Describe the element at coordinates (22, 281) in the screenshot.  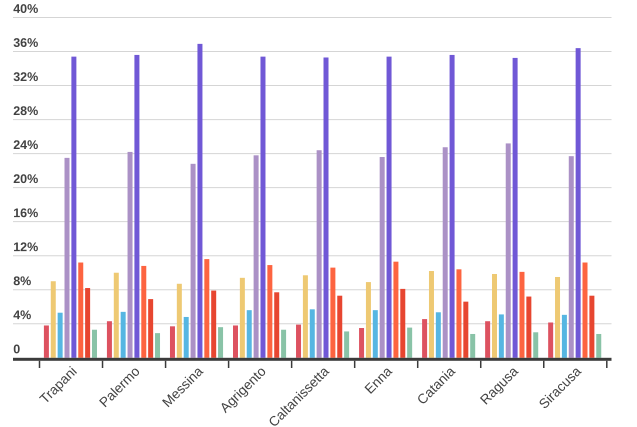
I see `svg-text: 8%` at that location.